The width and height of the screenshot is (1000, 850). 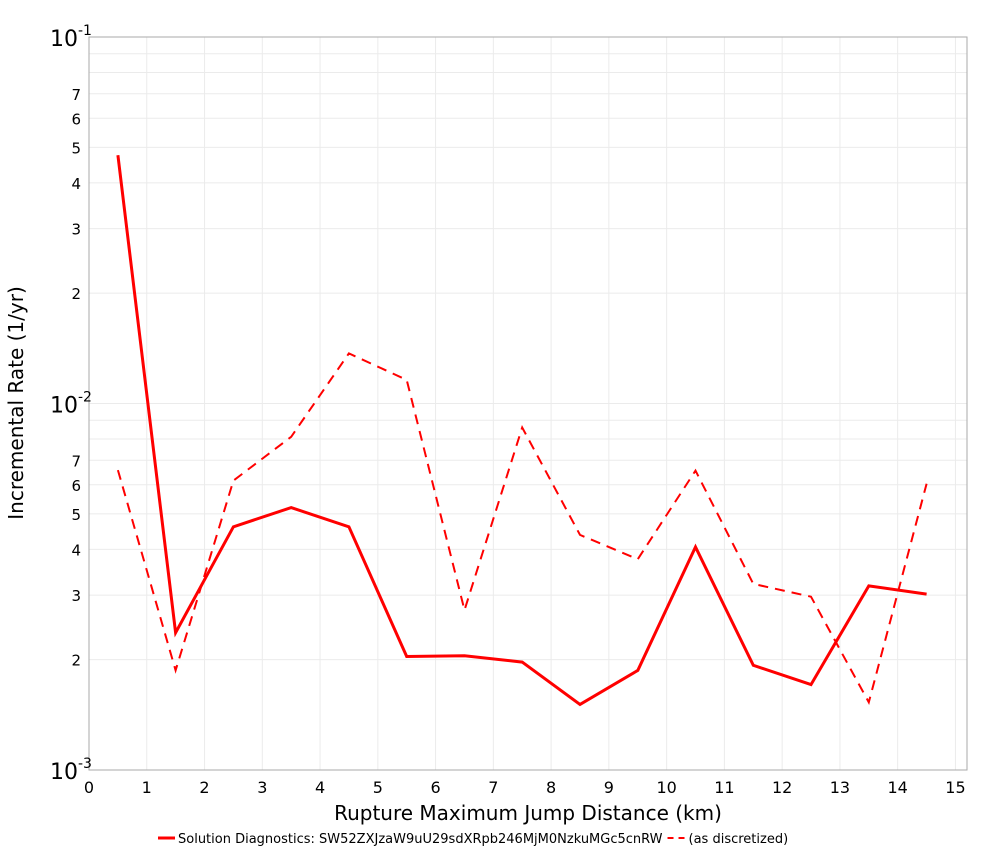 What do you see at coordinates (898, 787) in the screenshot?
I see `x-tick-label: 14` at bounding box center [898, 787].